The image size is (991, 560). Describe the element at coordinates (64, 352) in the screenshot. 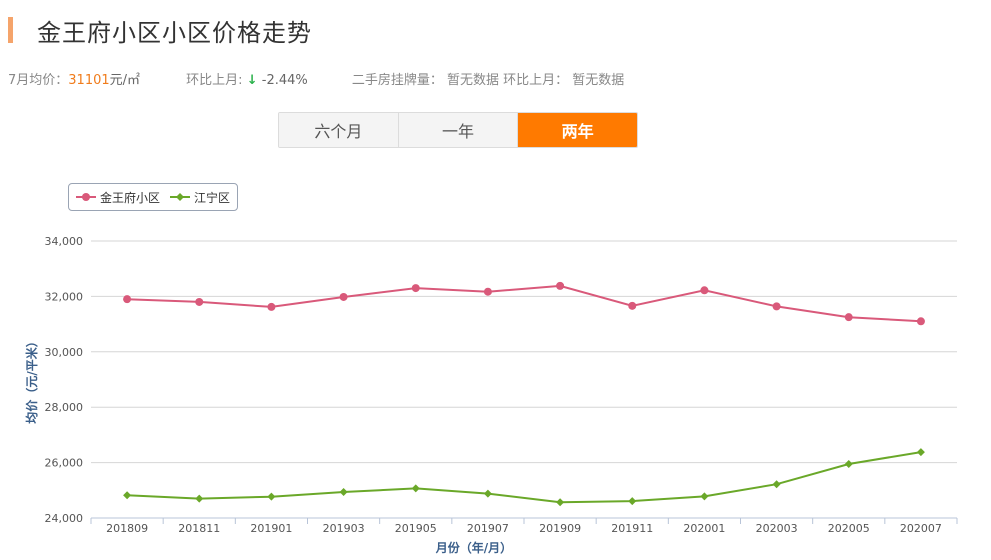

I see `y-tick-label: 30,000` at that location.